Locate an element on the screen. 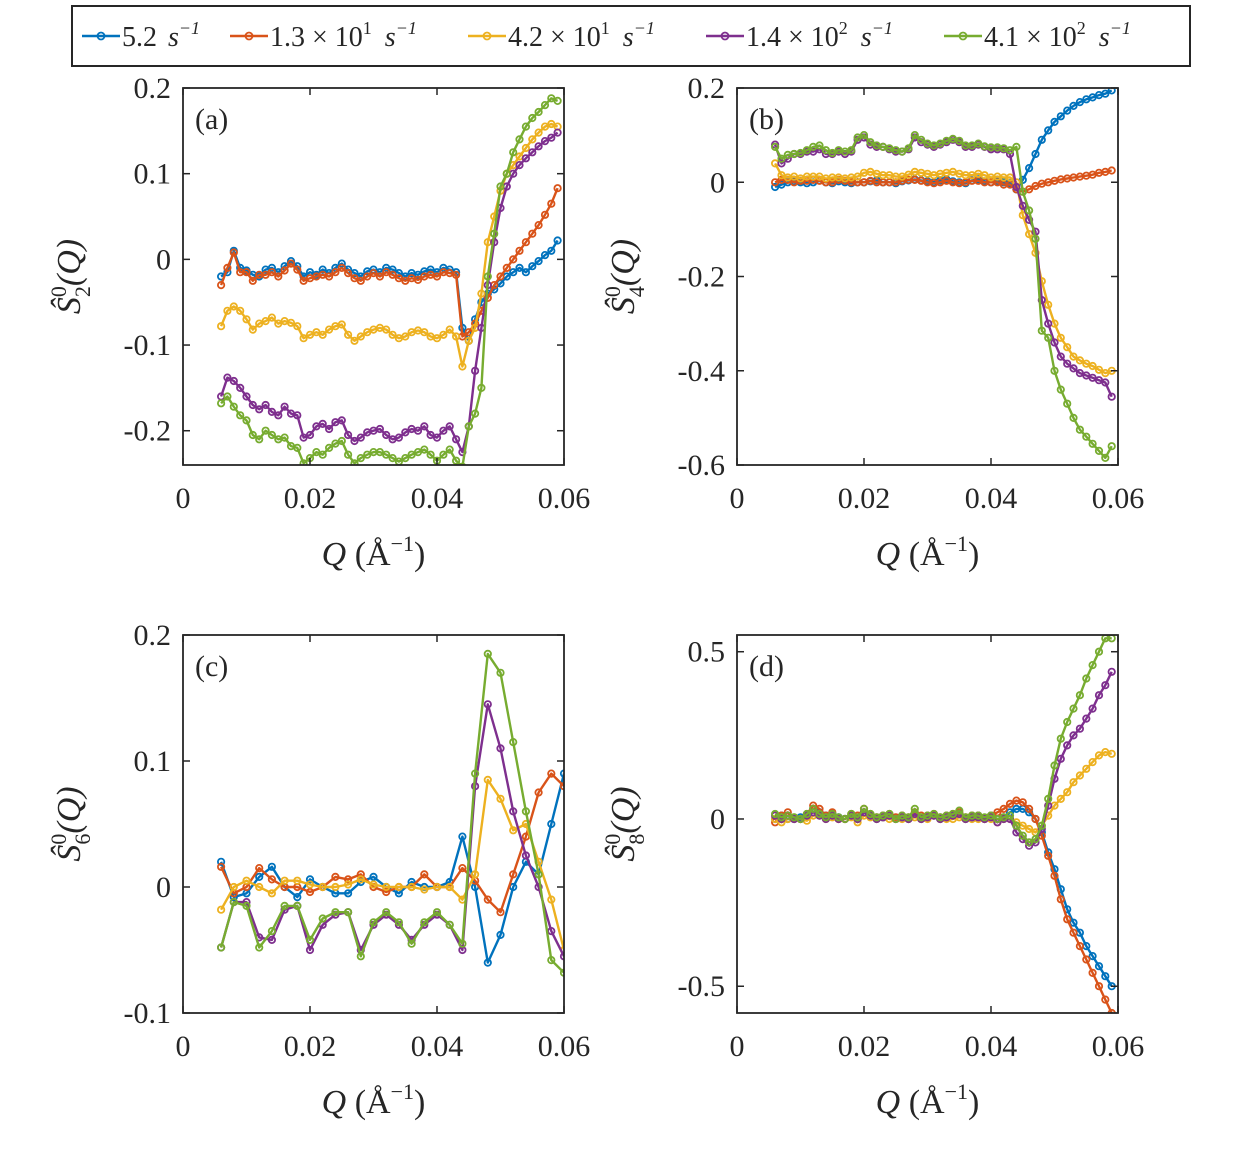 The width and height of the screenshot is (1255, 1156). legend-label: 5.2 s−1 is located at coordinates (161, 35).